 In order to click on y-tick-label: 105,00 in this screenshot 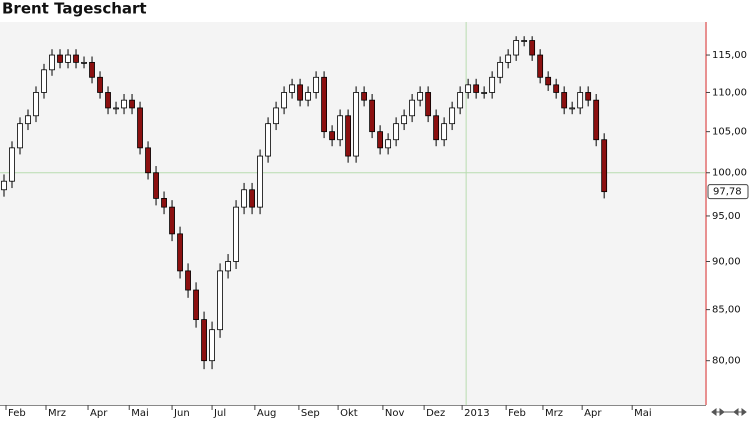, I will do `click(729, 132)`.